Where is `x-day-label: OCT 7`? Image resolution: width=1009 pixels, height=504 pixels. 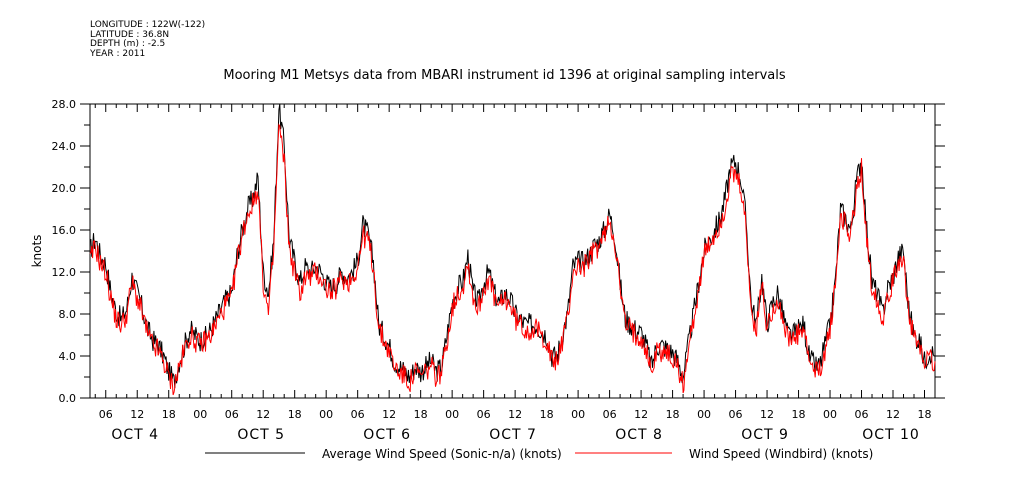
x-day-label: OCT 7 is located at coordinates (513, 435).